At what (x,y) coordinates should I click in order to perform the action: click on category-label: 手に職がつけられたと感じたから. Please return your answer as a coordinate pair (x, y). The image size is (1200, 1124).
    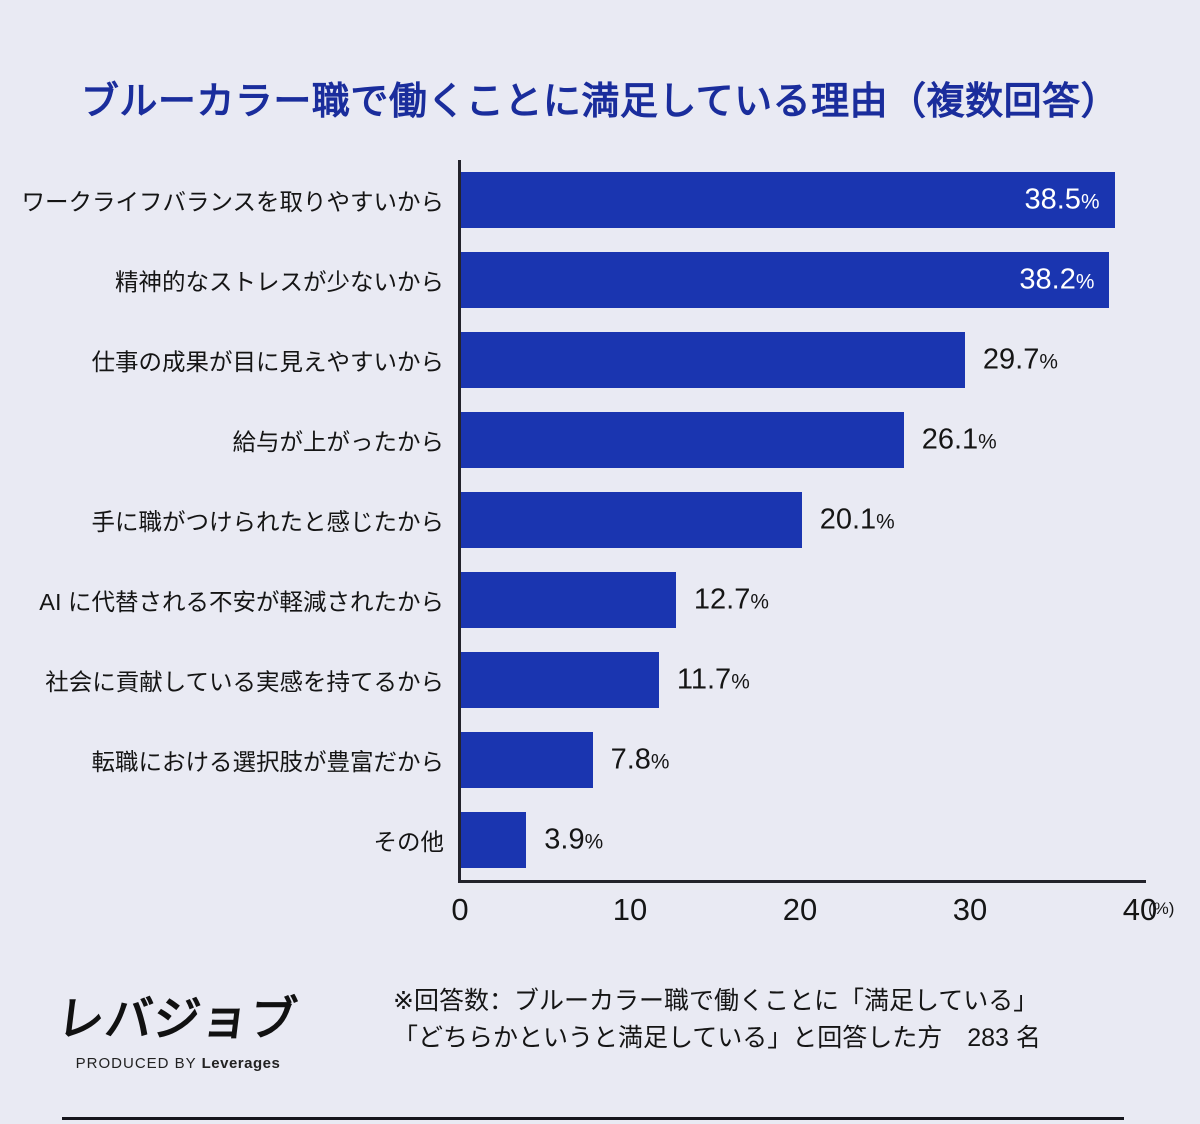
    Looking at the image, I should click on (268, 522).